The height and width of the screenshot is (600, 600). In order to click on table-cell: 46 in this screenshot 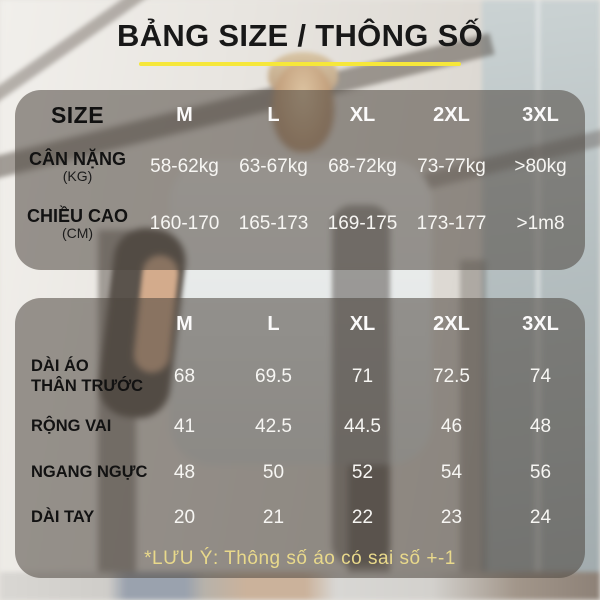, I will do `click(451, 426)`.